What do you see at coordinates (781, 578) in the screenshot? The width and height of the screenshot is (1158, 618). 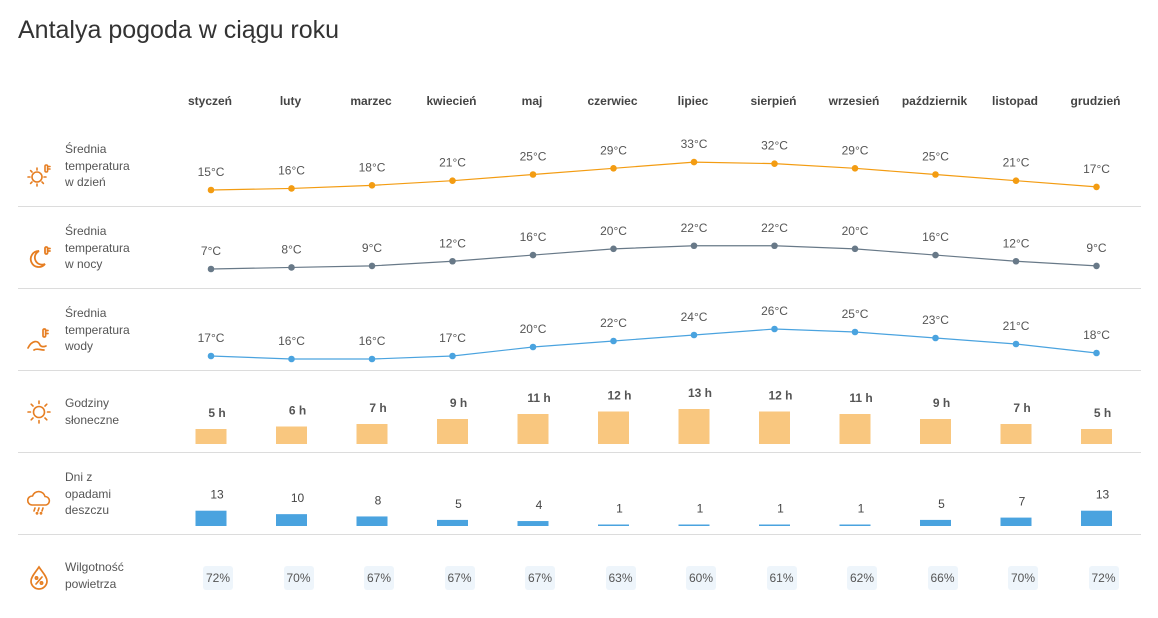 I see `humidity-value: 61%` at bounding box center [781, 578].